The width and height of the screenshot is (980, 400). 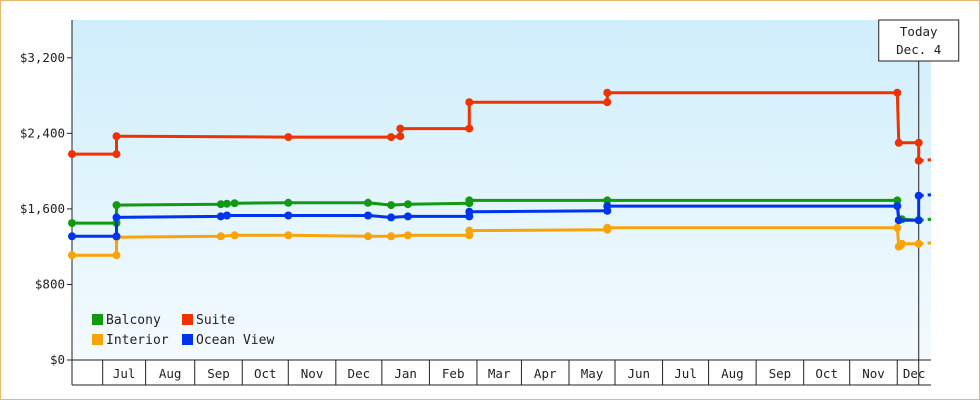 What do you see at coordinates (137, 340) in the screenshot?
I see `legend-label: Interior` at bounding box center [137, 340].